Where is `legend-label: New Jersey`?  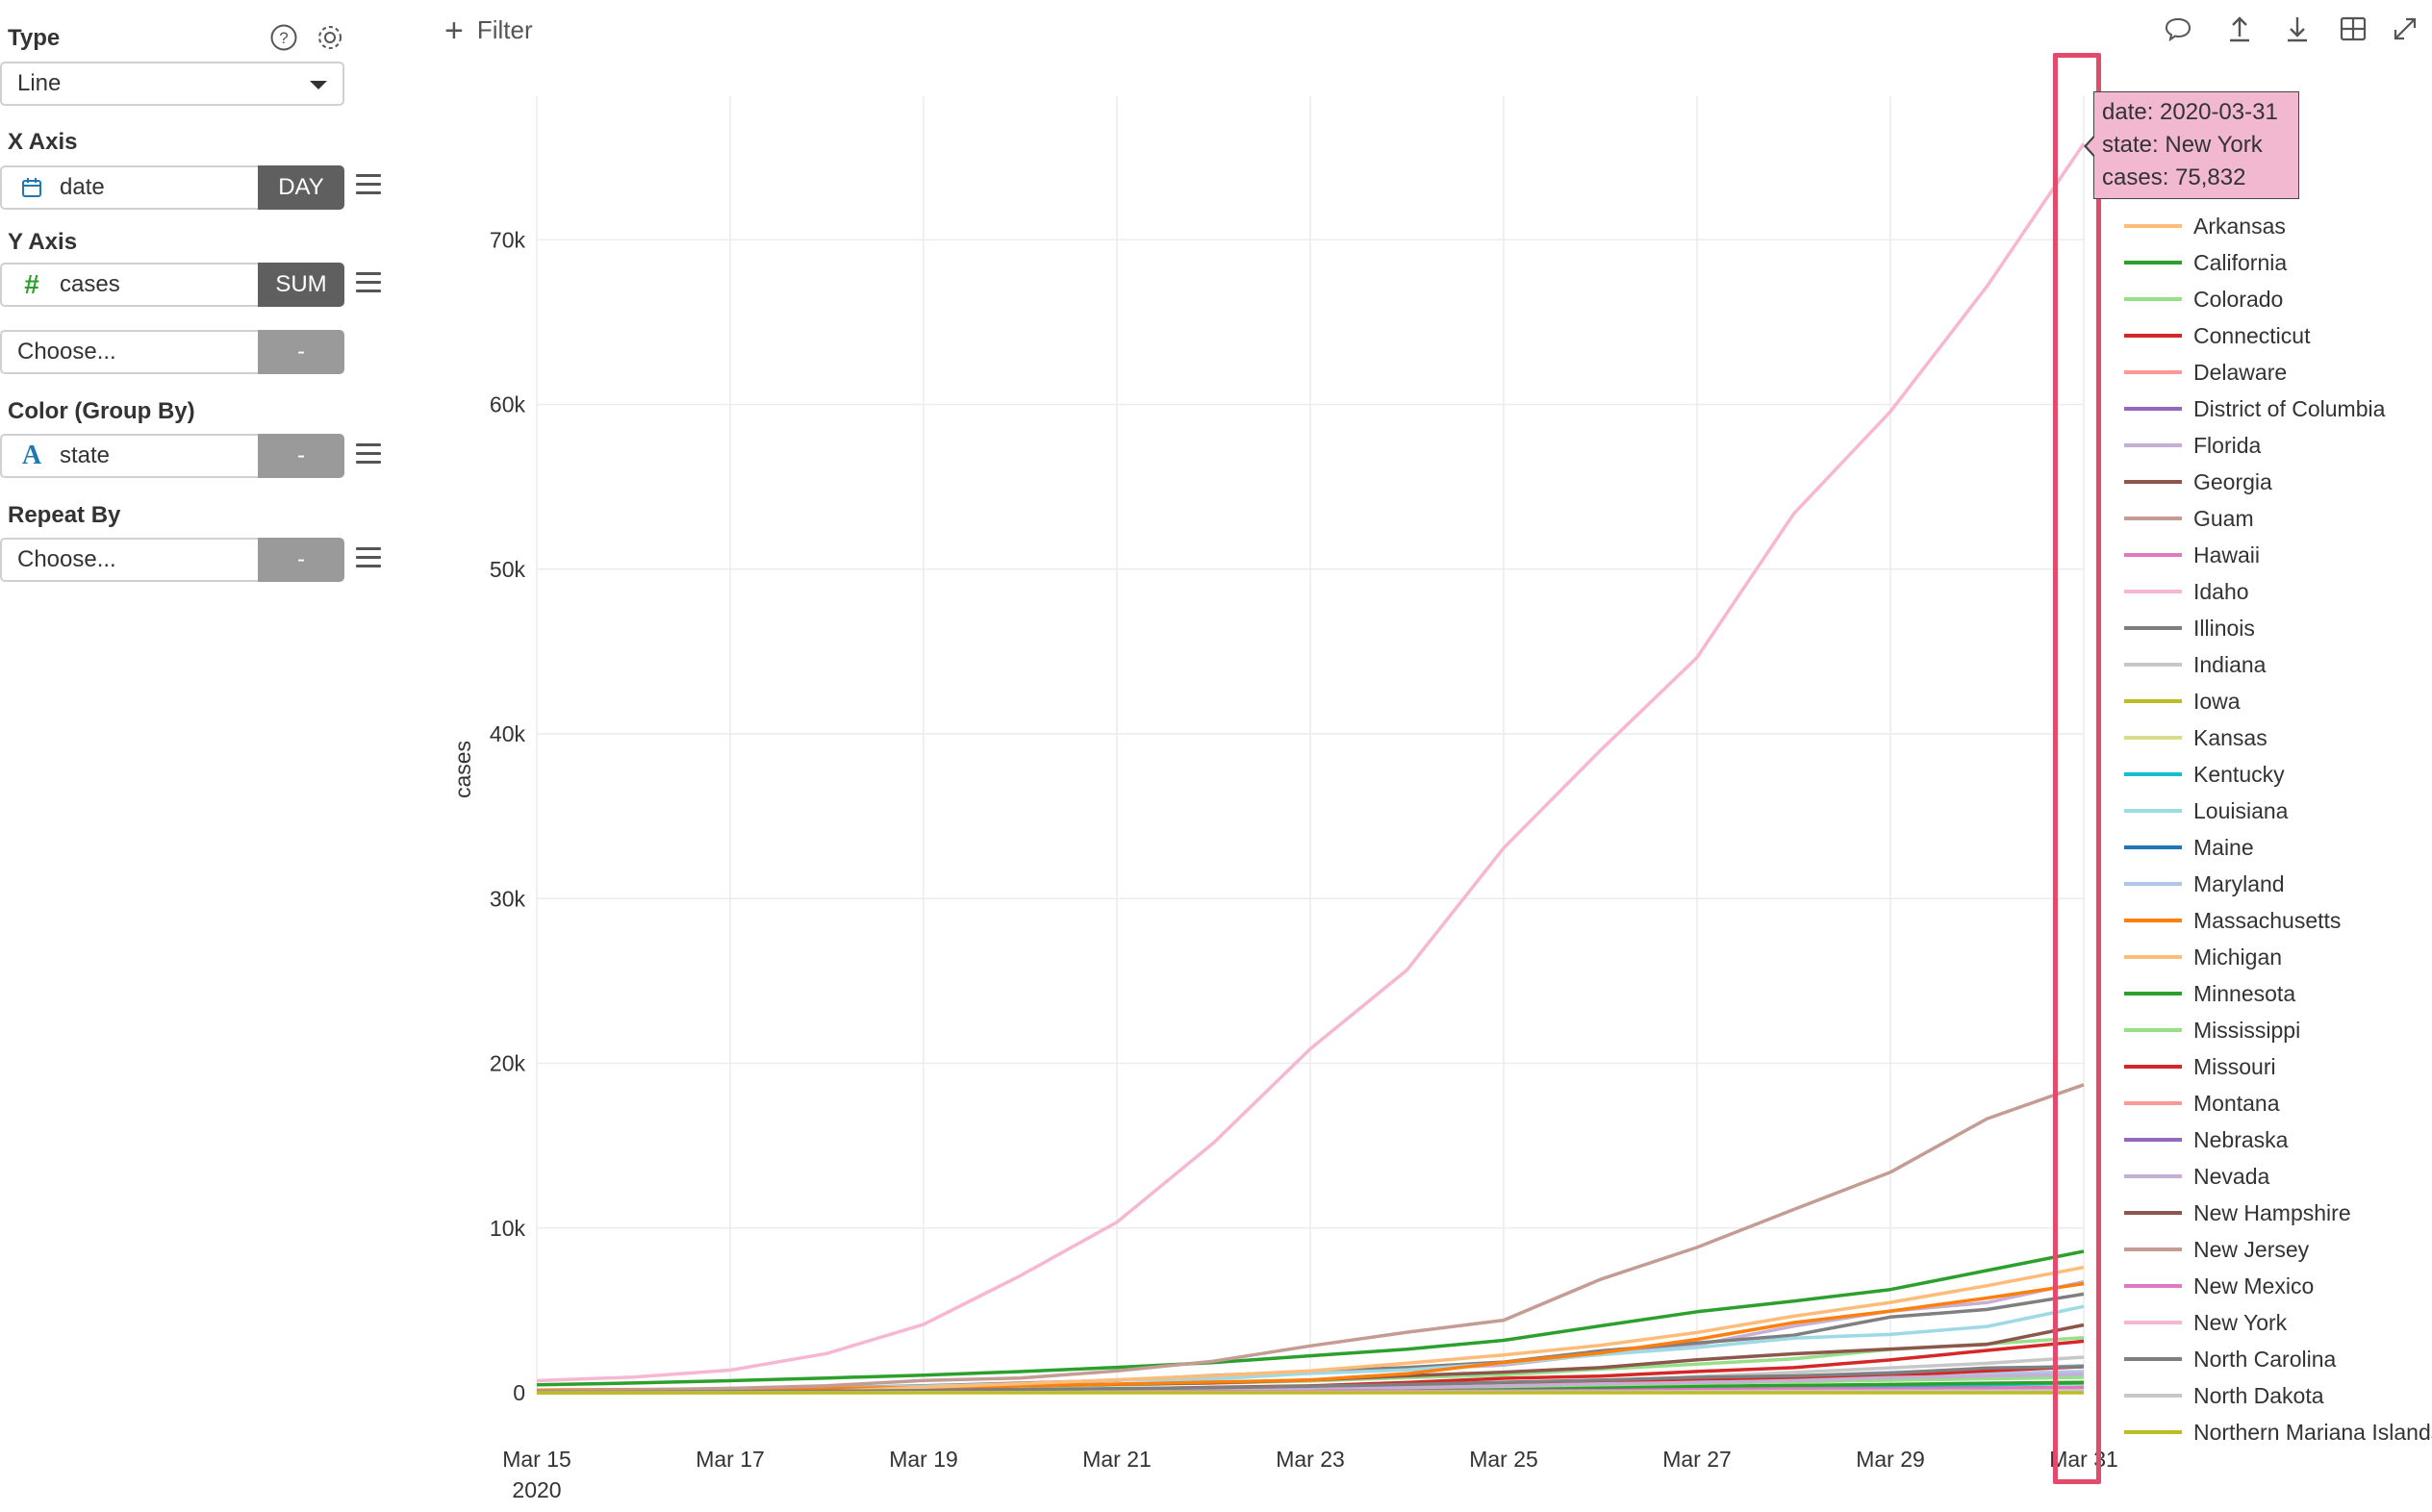 legend-label: New Jersey is located at coordinates (2251, 1250).